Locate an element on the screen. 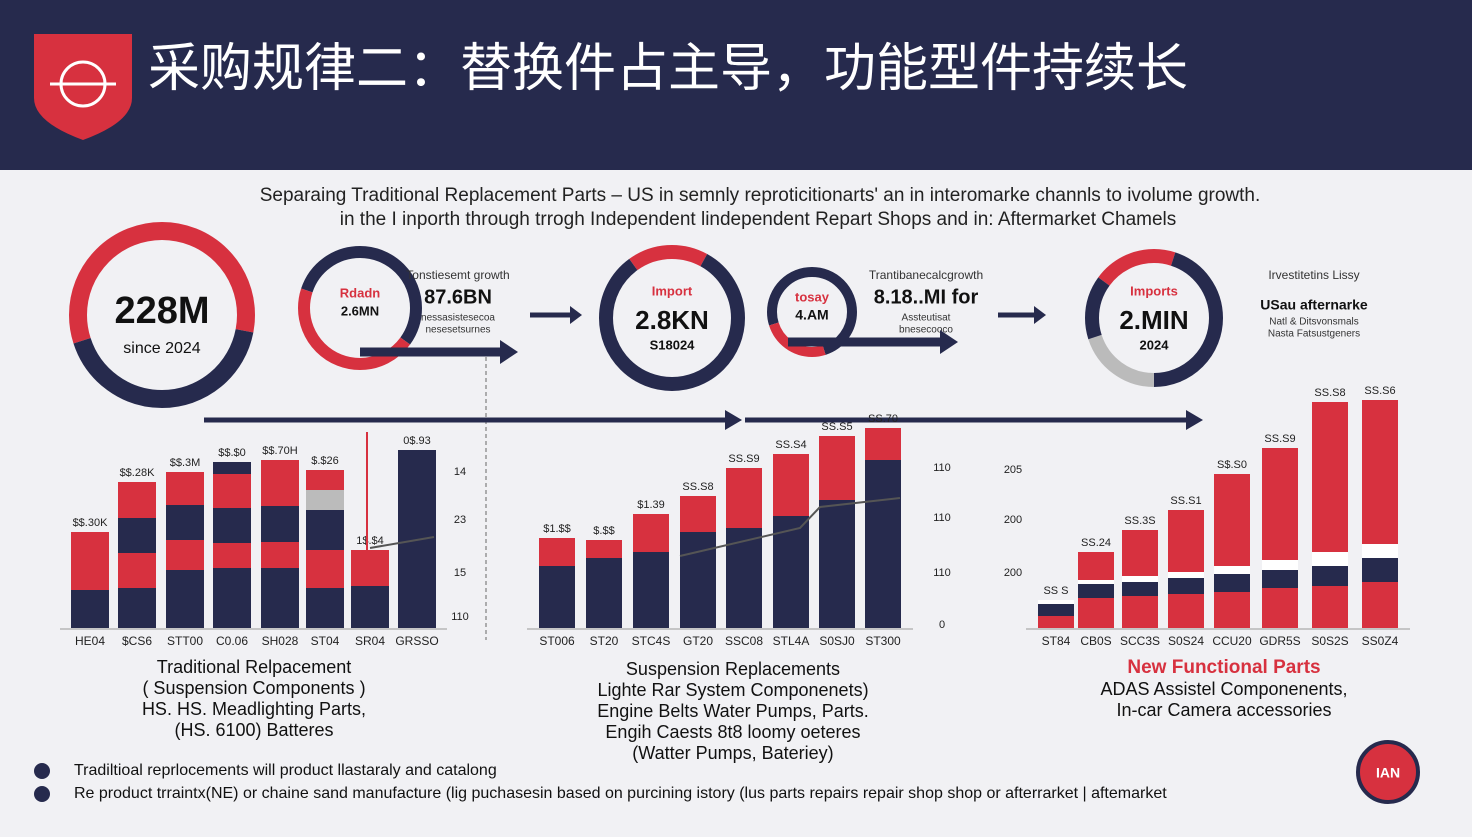  donut-top: Imports is located at coordinates (1154, 290).